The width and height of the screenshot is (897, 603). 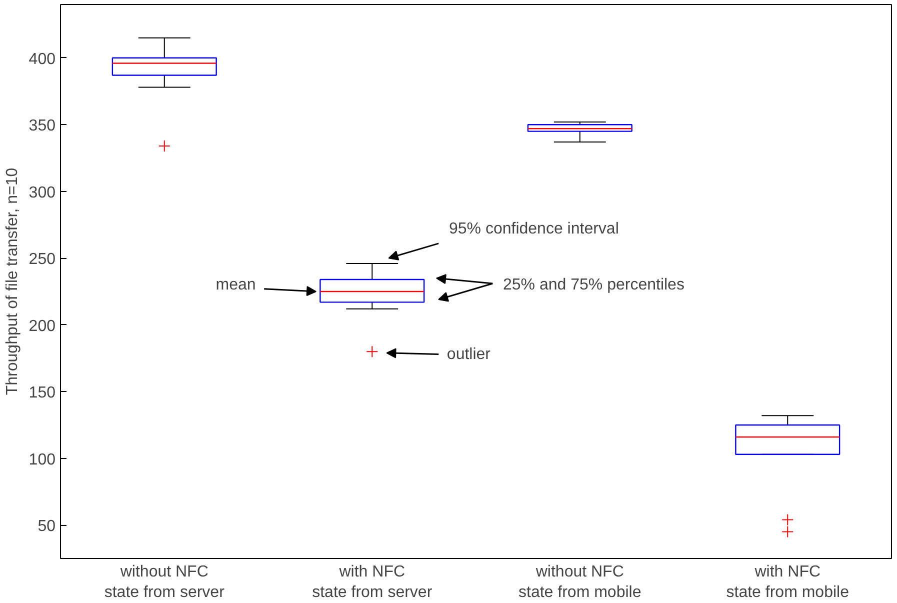 What do you see at coordinates (533, 229) in the screenshot?
I see `annotation: 95% confidence interval` at bounding box center [533, 229].